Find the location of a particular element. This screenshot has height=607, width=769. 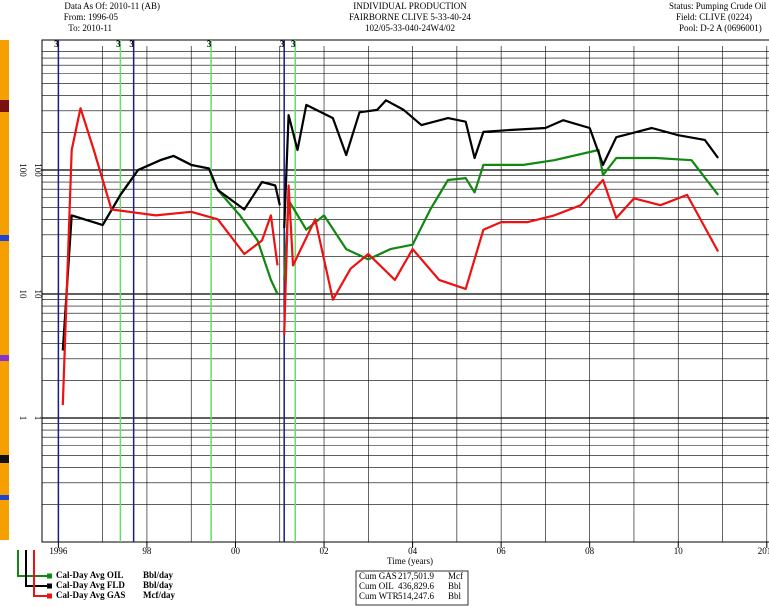

x-tick-label: 02 is located at coordinates (324, 551).